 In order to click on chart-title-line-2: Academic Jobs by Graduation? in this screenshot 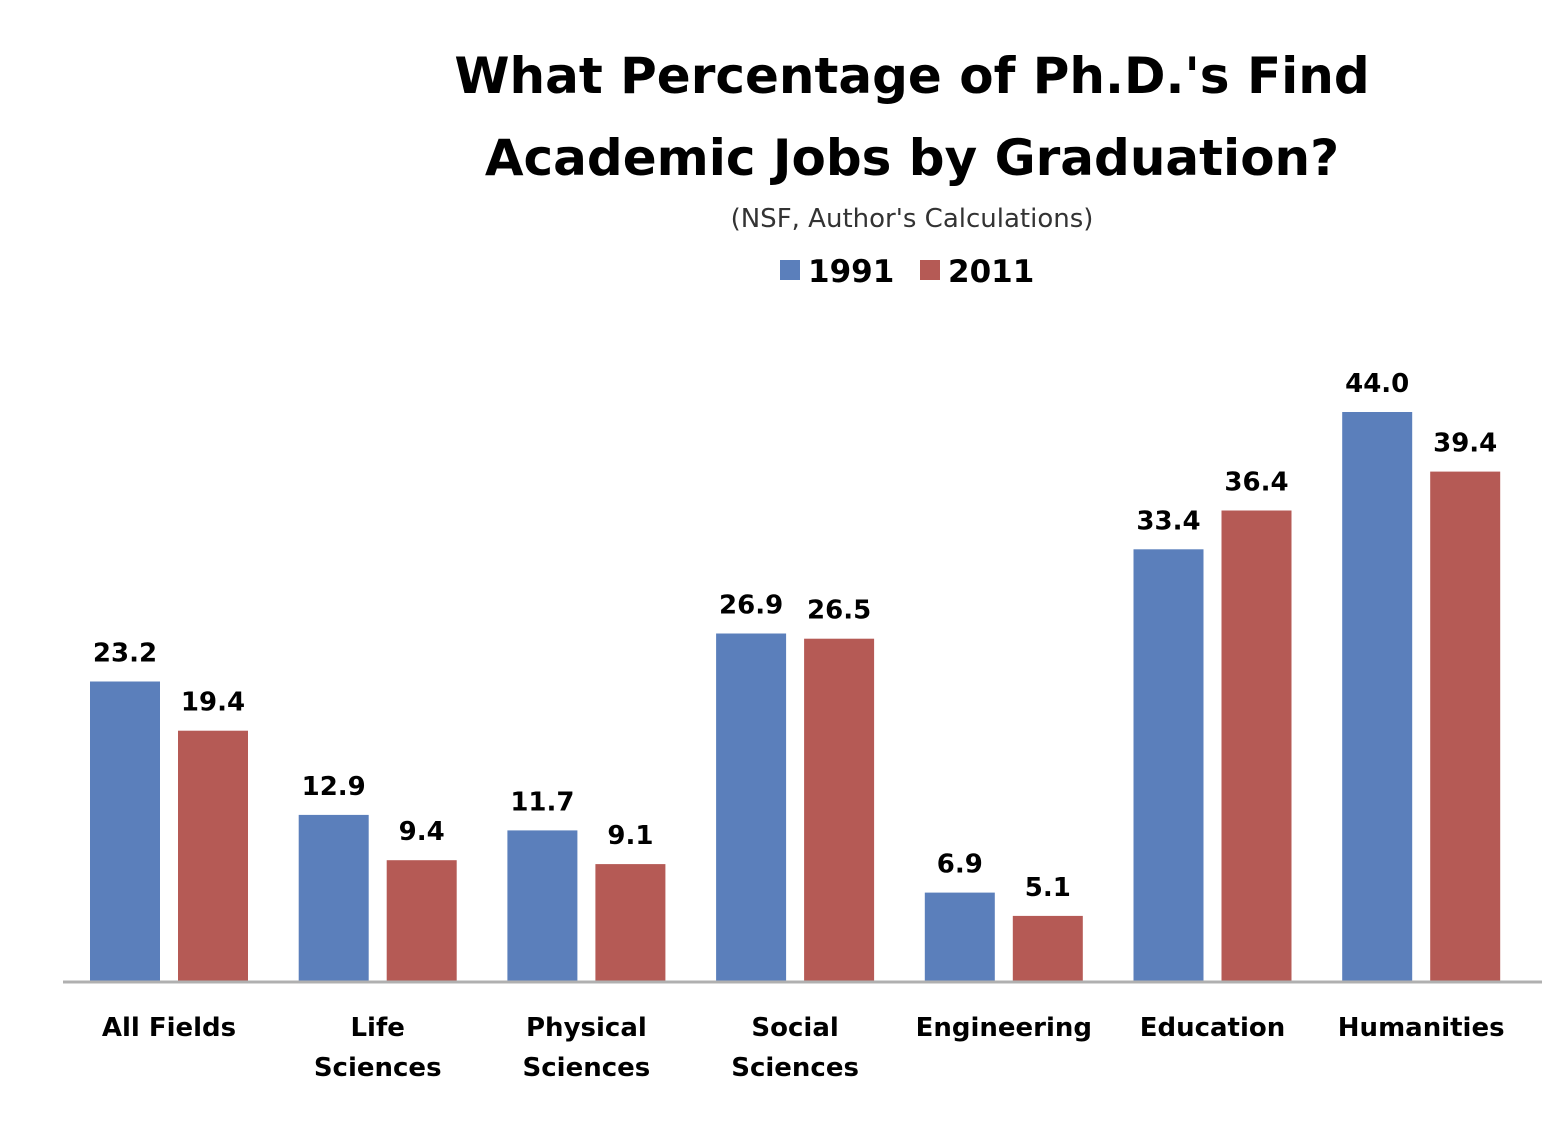, I will do `click(912, 158)`.